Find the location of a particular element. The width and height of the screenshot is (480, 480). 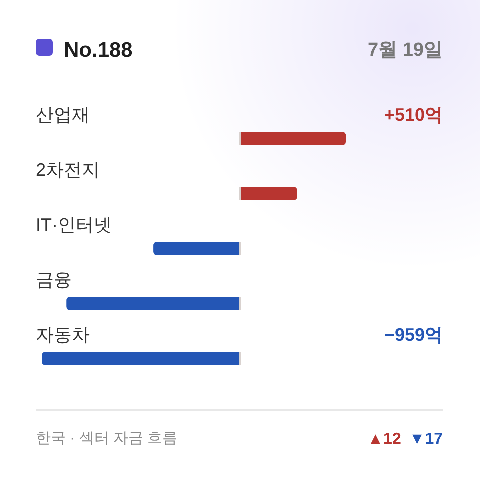

title: No.188 is located at coordinates (98, 50).